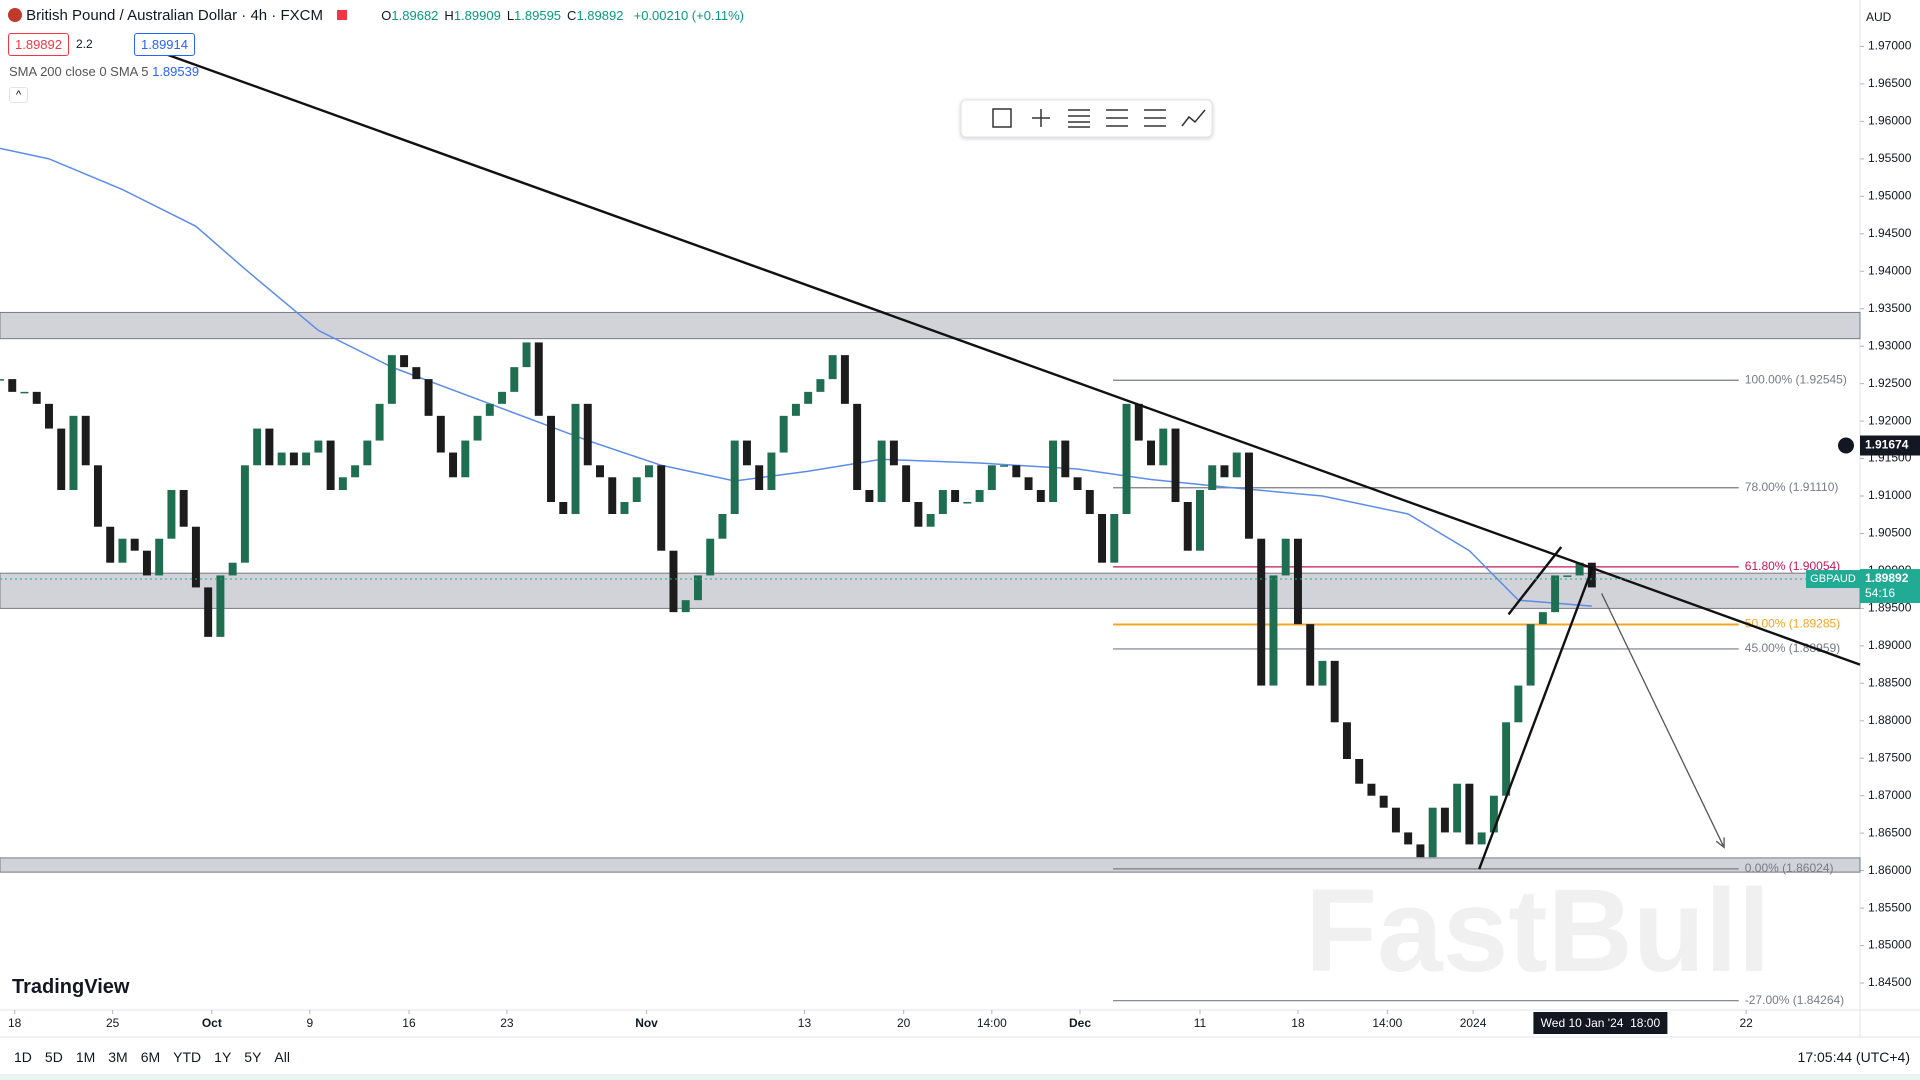 The width and height of the screenshot is (1920, 1080). I want to click on trendline, so click(1535, 719).